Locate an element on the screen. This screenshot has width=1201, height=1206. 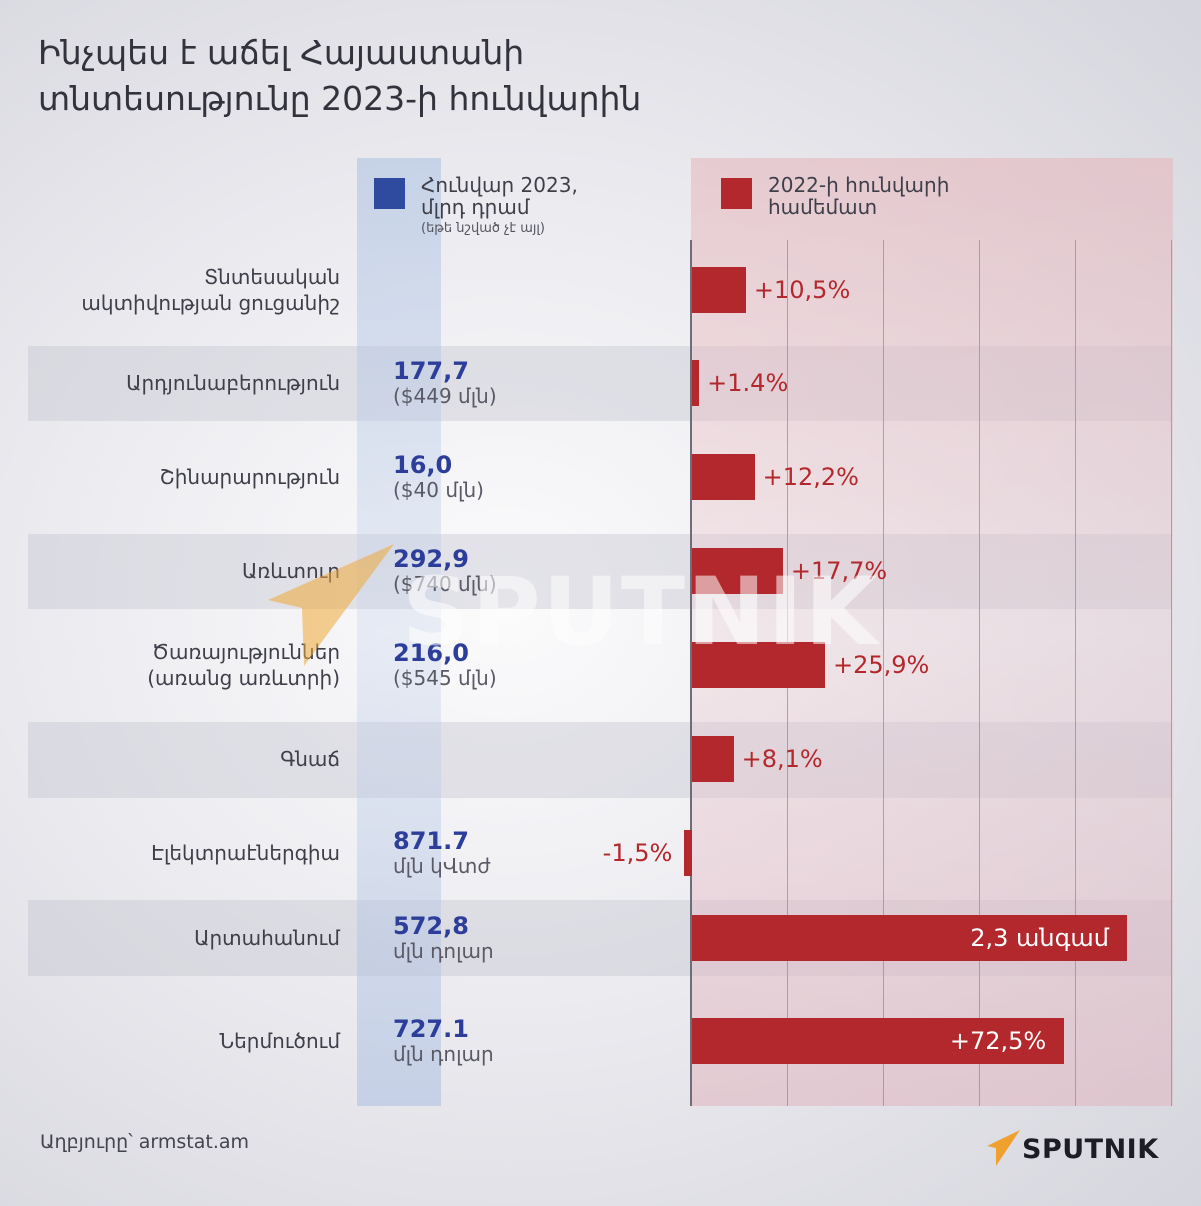
change-label: +8,1% is located at coordinates (782, 759).